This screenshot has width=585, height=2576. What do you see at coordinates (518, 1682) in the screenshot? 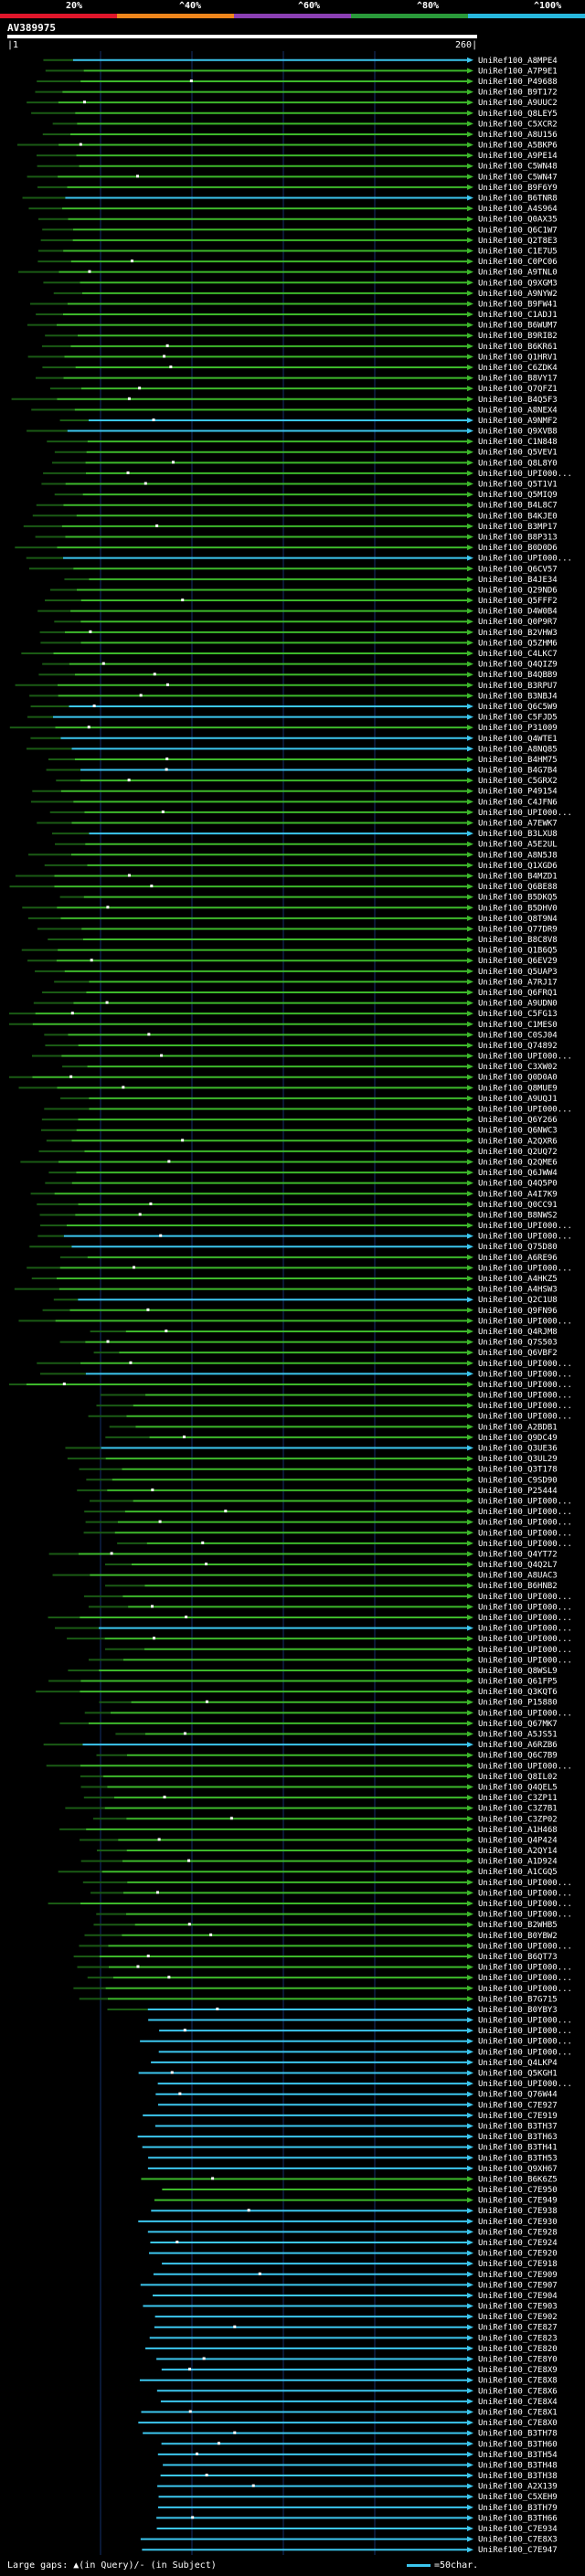
I see `hit-label: UniRef100_Q61FP5` at bounding box center [518, 1682].